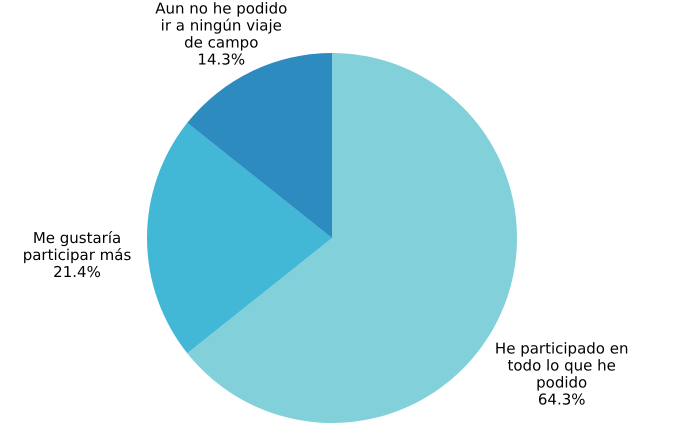 This screenshot has width=674, height=426. What do you see at coordinates (561, 366) in the screenshot?
I see `slice-label: He participado en todo lo que he podido` at bounding box center [561, 366].